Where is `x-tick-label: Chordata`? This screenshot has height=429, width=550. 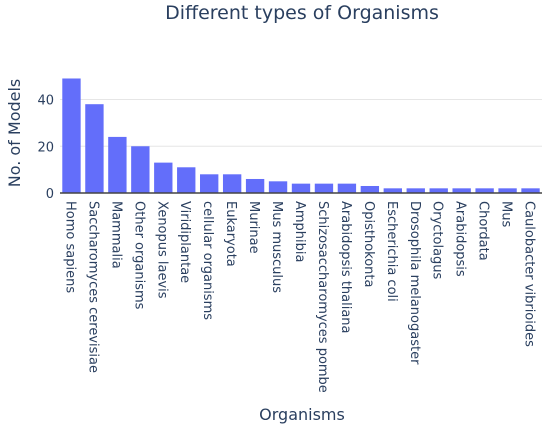
x-tick-label: Chordata is located at coordinates (483, 231).